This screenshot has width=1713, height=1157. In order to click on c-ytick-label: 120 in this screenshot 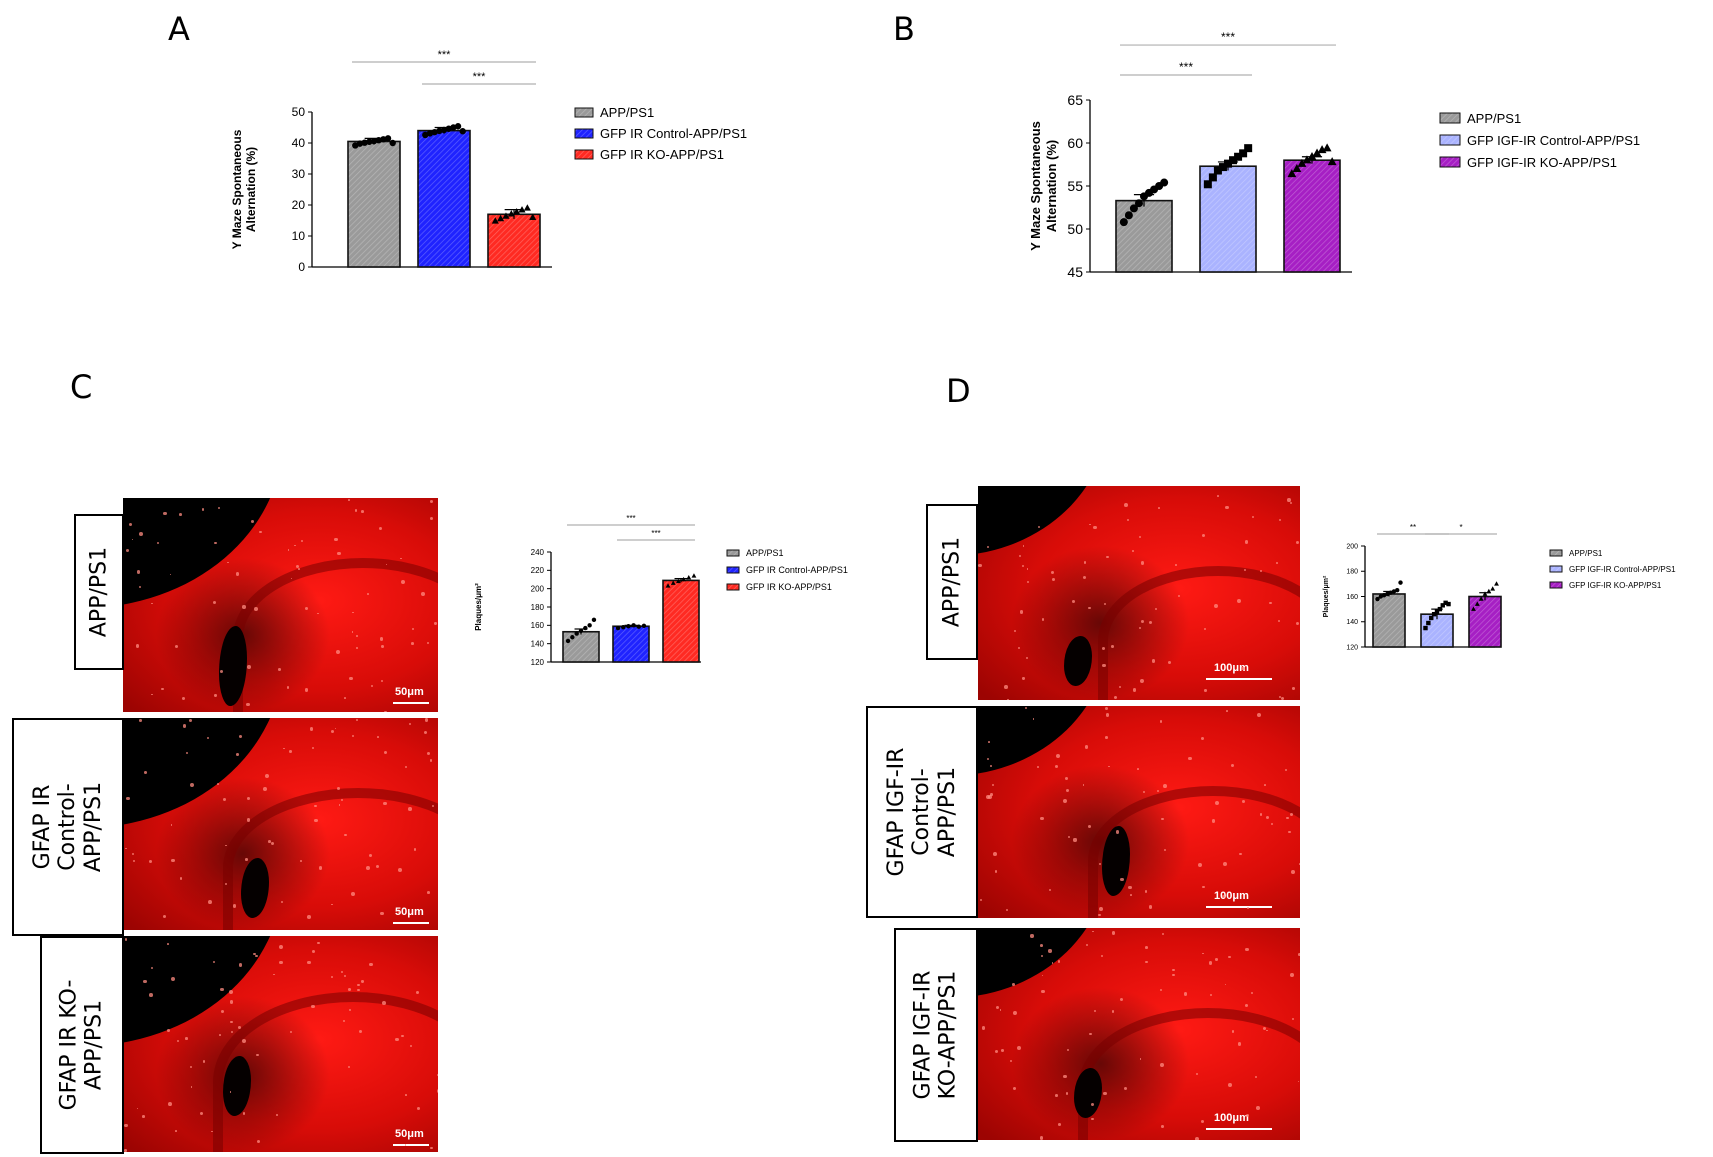, I will do `click(538, 662)`.